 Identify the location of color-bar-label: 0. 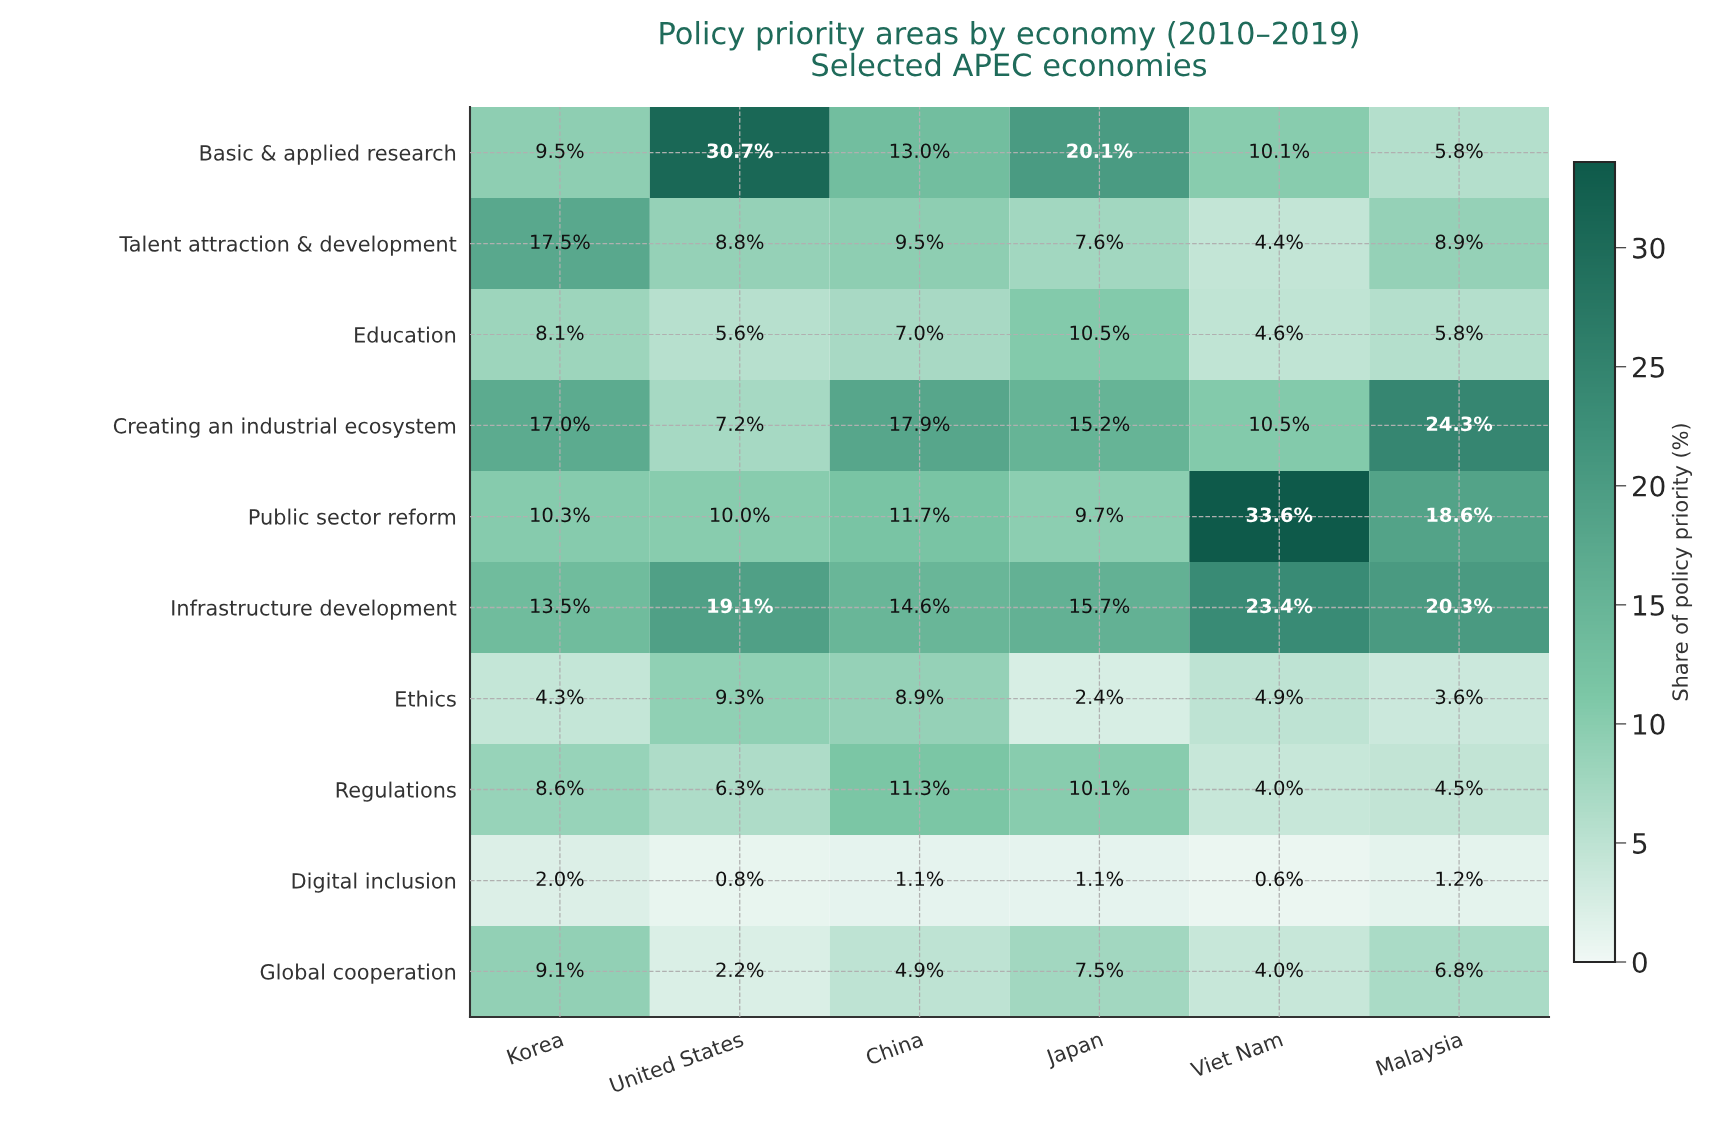
(1639, 962).